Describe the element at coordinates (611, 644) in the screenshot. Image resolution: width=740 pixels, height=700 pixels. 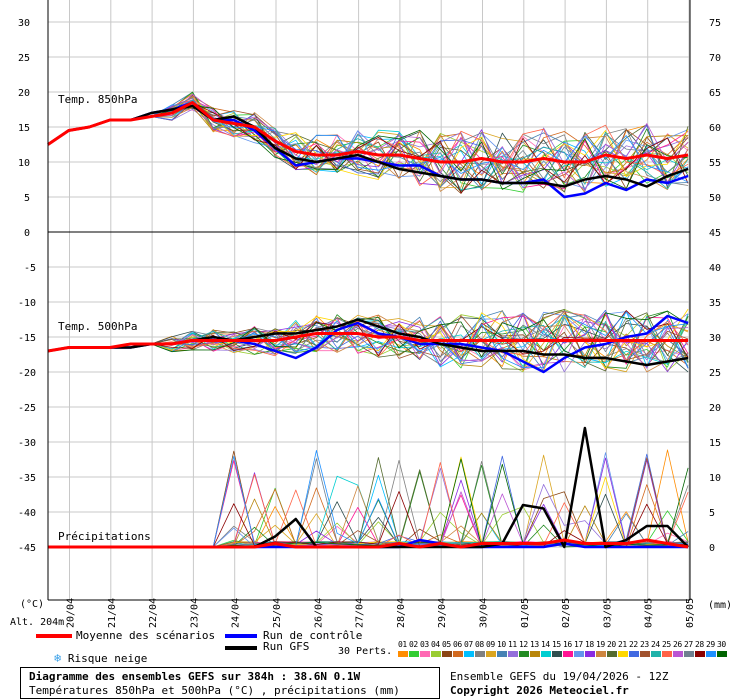
I see `pert-id: 20` at that location.